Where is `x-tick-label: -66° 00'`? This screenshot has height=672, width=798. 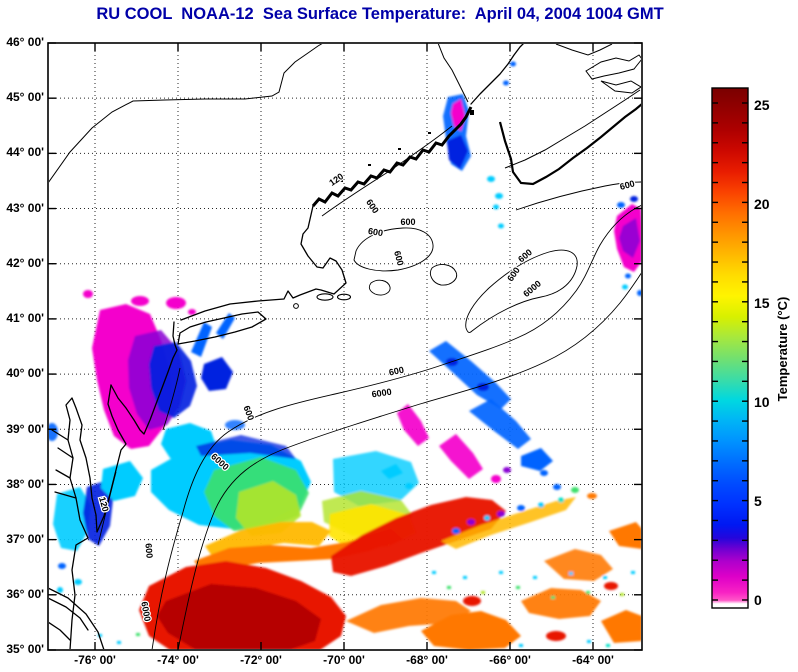
x-tick-label: -66° 00' is located at coordinates (510, 660).